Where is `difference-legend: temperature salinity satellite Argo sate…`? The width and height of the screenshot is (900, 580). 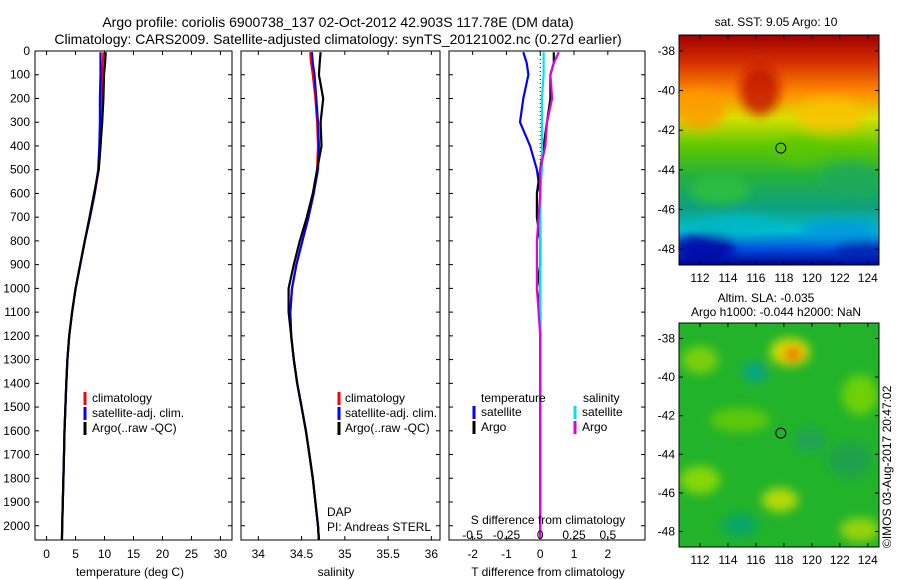 difference-legend: temperature salinity satellite Argo sate… is located at coordinates (547, 412).